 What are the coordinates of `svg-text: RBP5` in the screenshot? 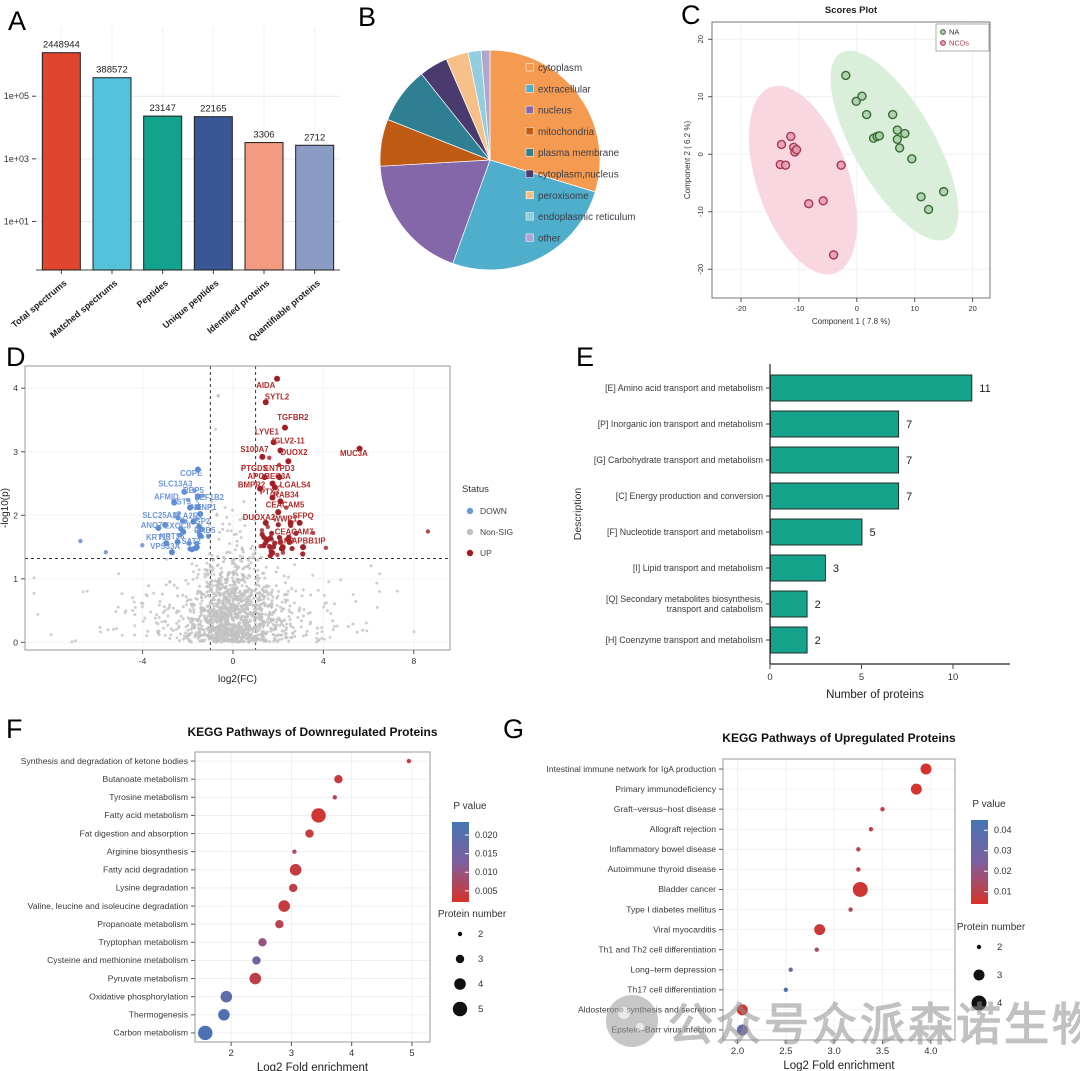 It's located at (193, 490).